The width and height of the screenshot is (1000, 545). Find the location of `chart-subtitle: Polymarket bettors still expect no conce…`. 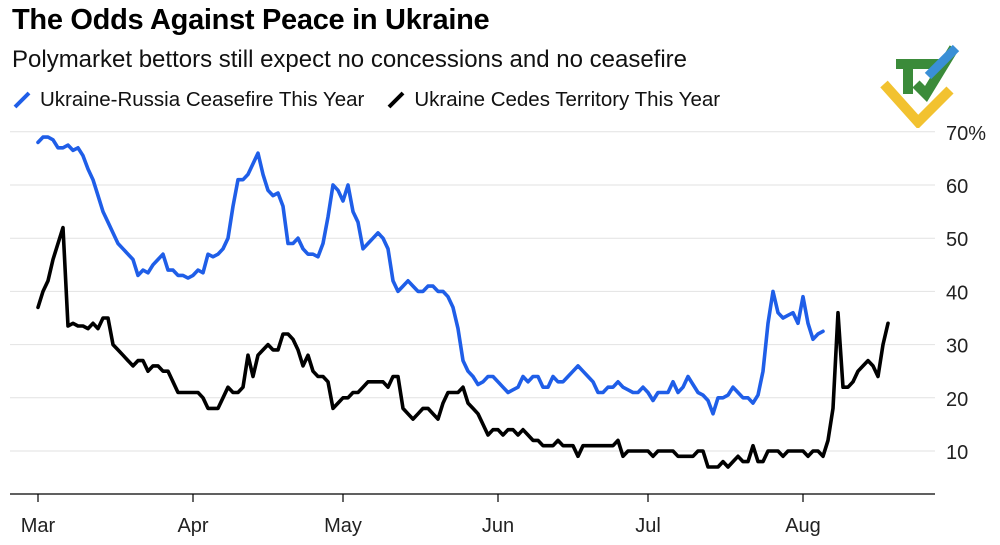

chart-subtitle: Polymarket bettors still expect no conce… is located at coordinates (350, 59).